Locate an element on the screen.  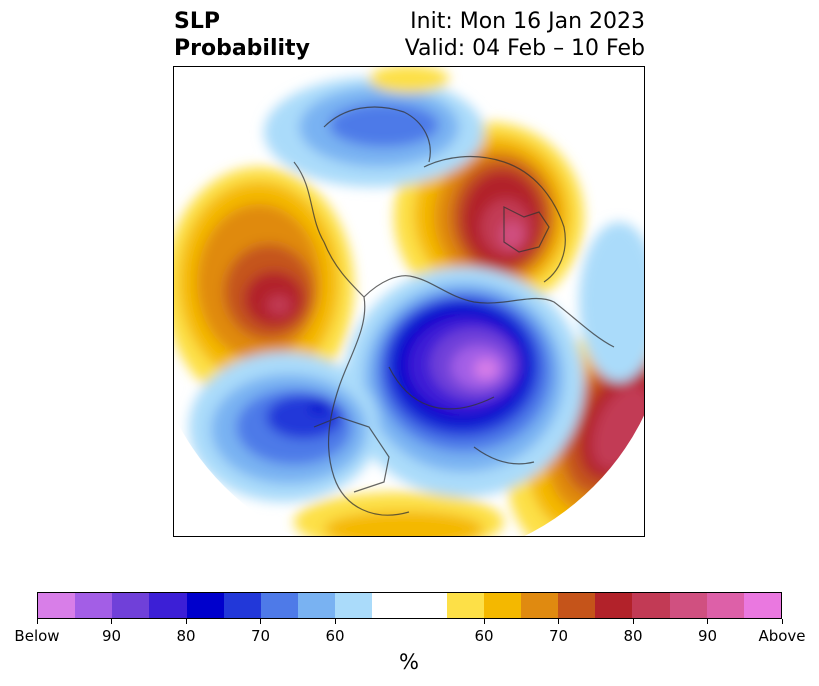
colorbar-tick-label: Above is located at coordinates (782, 636).